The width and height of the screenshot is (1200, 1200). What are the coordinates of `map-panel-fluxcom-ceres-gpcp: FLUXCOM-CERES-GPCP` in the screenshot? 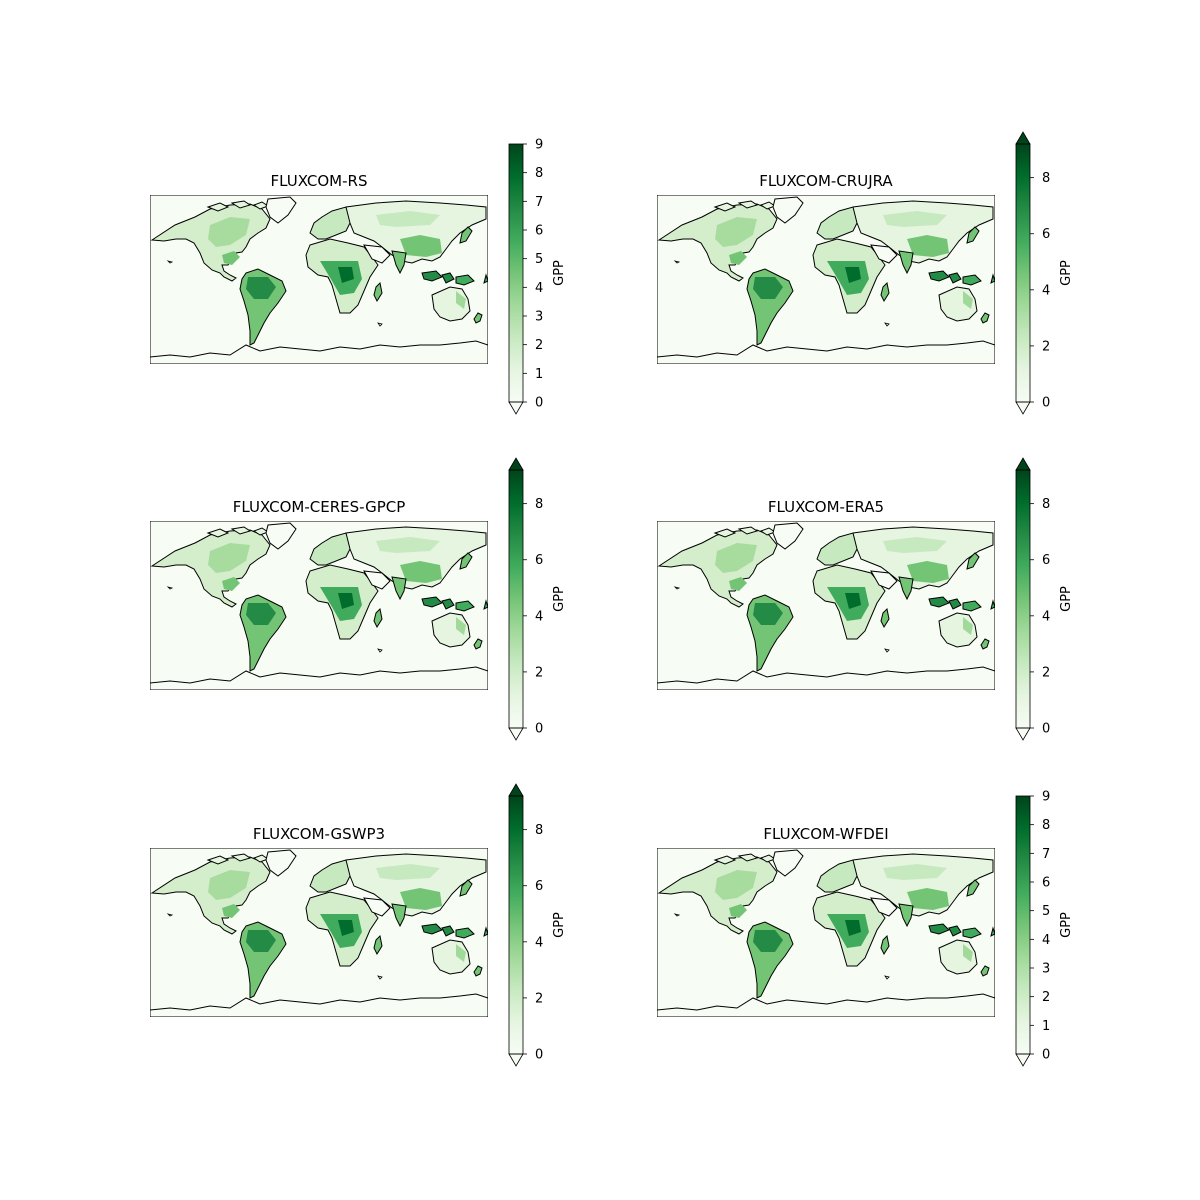 It's located at (319, 594).